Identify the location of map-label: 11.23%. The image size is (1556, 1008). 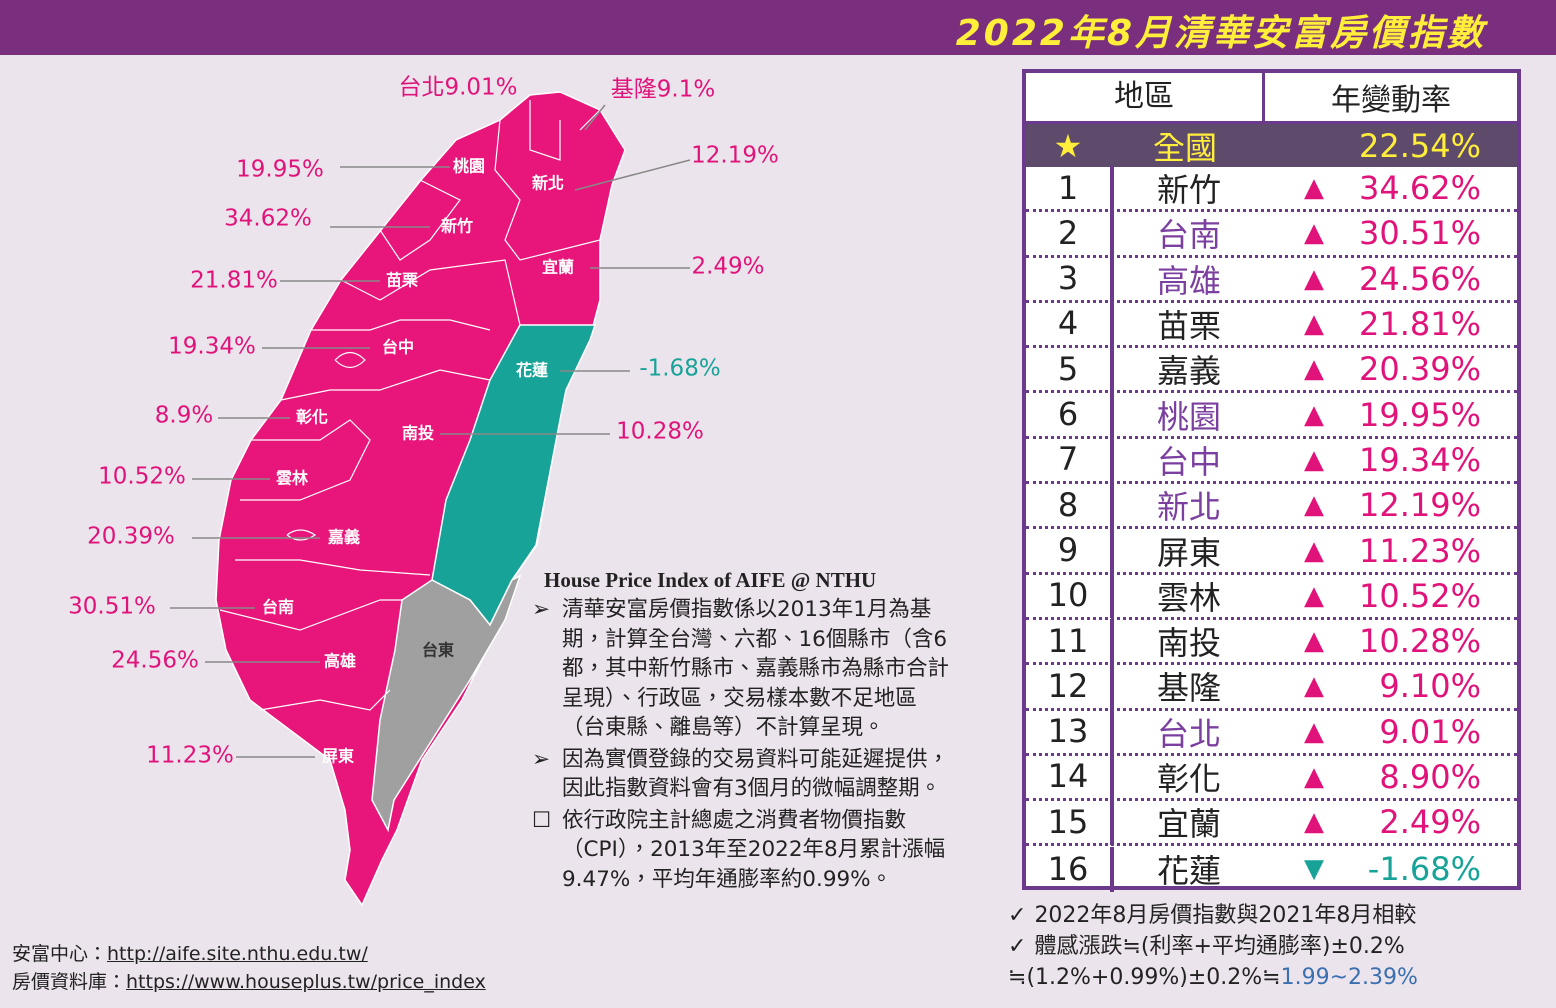
(190, 756).